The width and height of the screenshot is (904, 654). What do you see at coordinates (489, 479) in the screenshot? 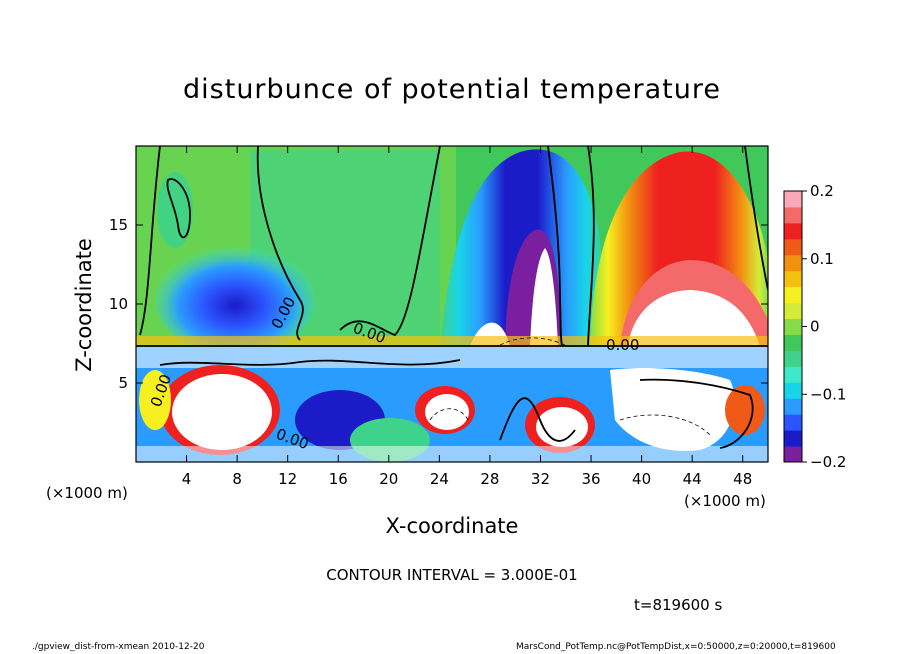
I see `x-tick-label: 28` at bounding box center [489, 479].